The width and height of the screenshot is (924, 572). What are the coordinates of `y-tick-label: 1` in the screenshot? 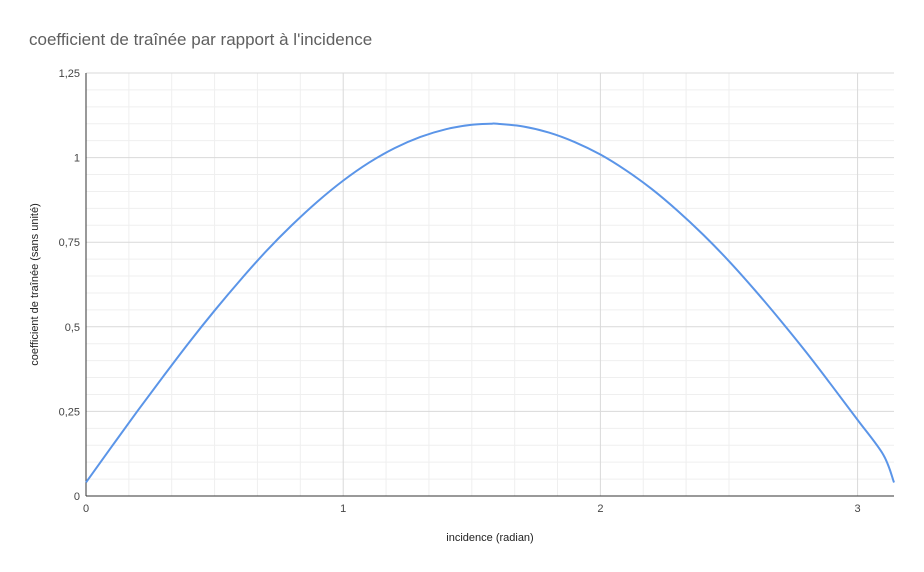 It's located at (77, 159).